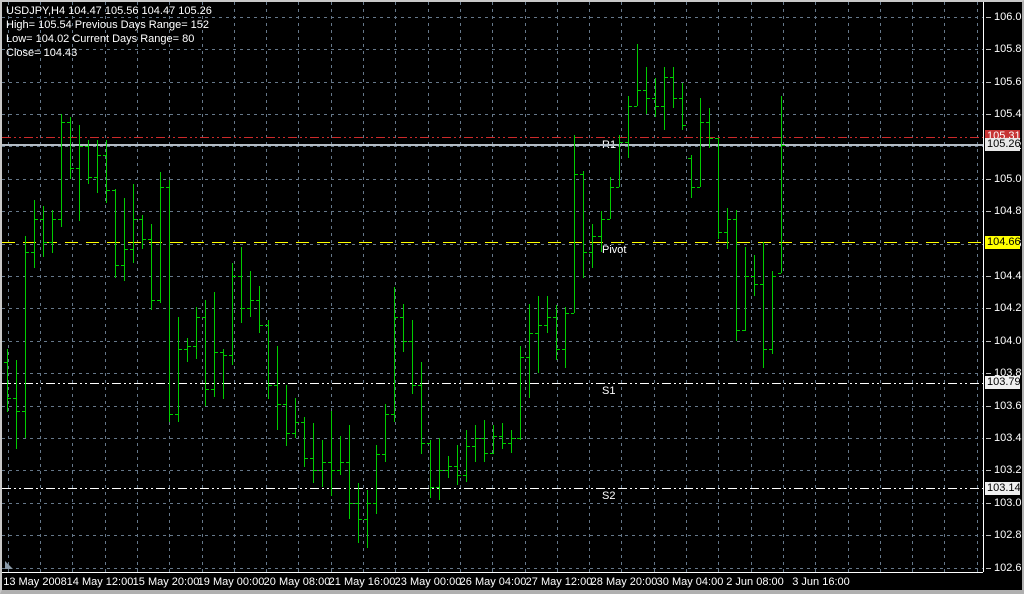 The image size is (1024, 594). I want to click on time-axis-label: 19 May 00:00, so click(231, 582).